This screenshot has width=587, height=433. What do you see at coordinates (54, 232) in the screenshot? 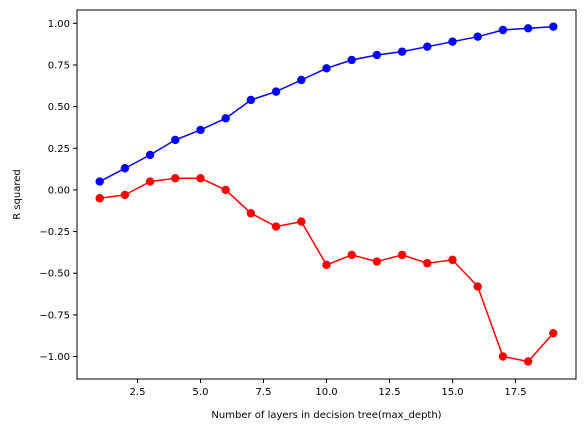
I see `y-tick-label: −0.25` at bounding box center [54, 232].